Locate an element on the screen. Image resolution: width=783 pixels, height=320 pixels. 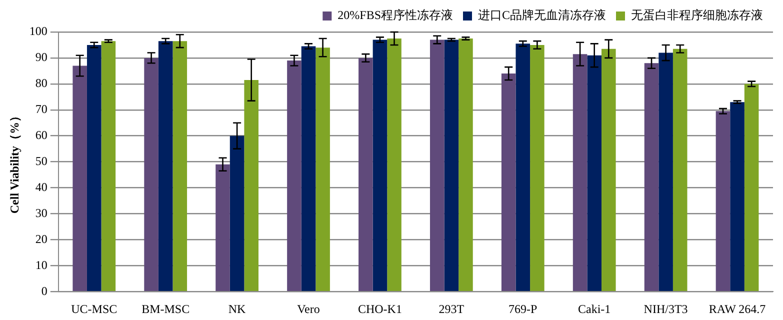
y-tick-label: 50 is located at coordinates (41, 161).